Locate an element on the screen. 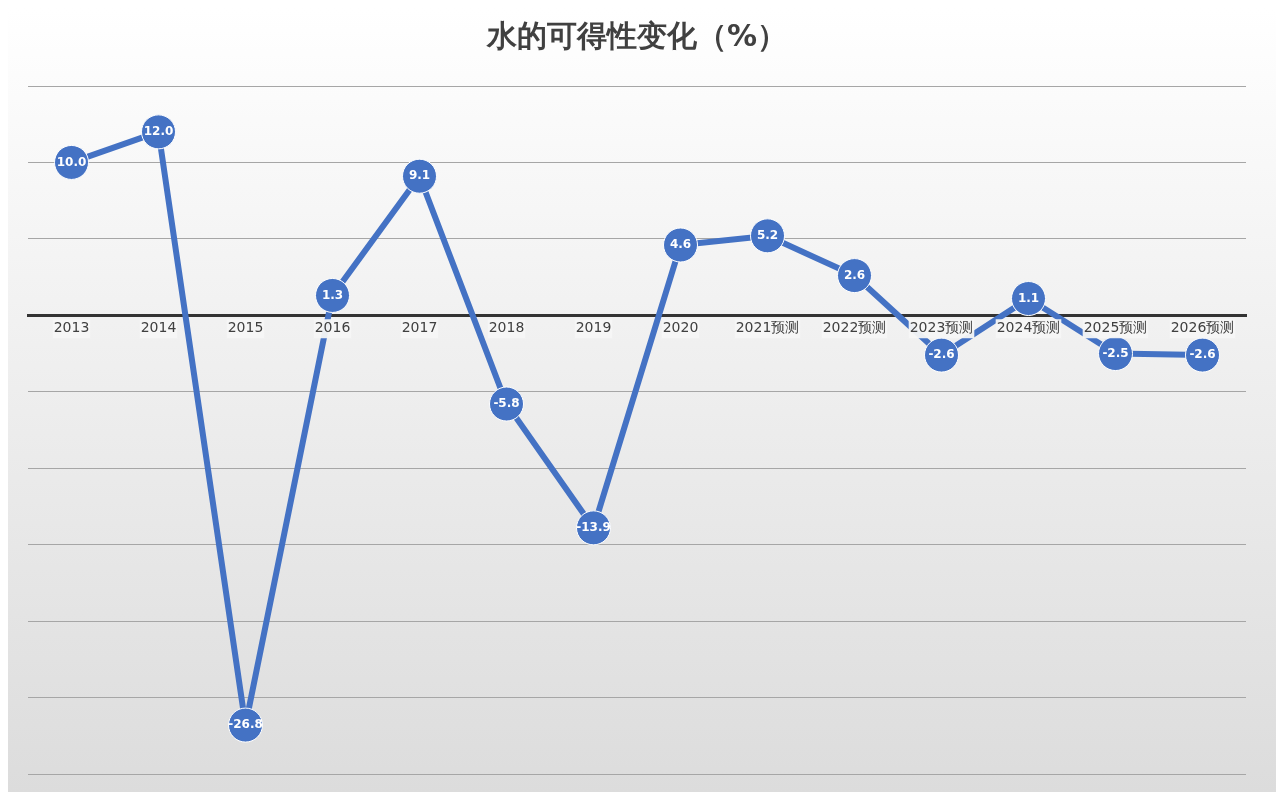  x-tick-label: 2026预测 is located at coordinates (1202, 327).